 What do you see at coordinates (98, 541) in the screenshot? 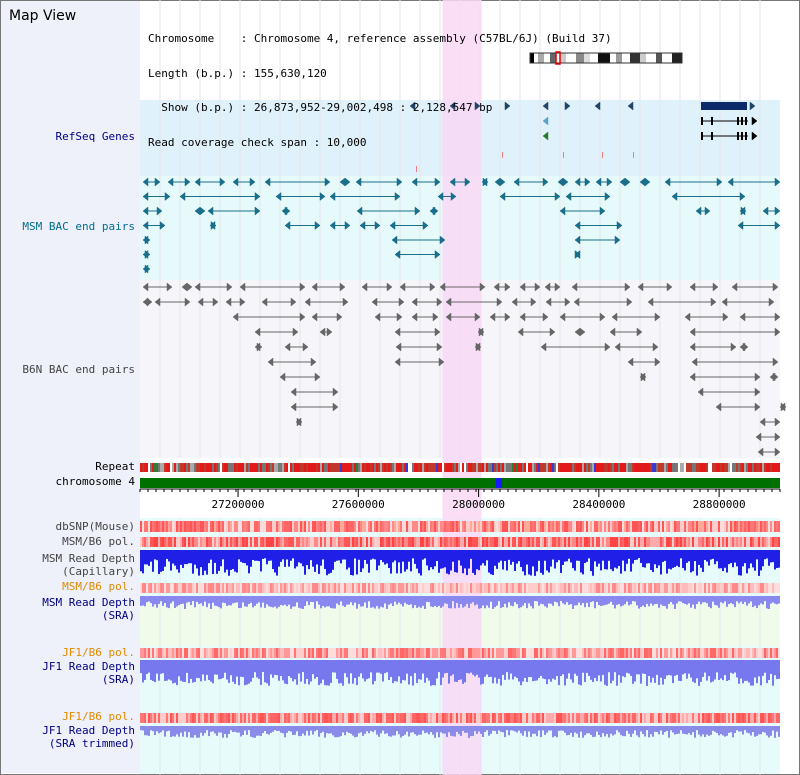
I see `track-label-msm-b6-pol-1: MSM/B6 pol.` at bounding box center [98, 541].